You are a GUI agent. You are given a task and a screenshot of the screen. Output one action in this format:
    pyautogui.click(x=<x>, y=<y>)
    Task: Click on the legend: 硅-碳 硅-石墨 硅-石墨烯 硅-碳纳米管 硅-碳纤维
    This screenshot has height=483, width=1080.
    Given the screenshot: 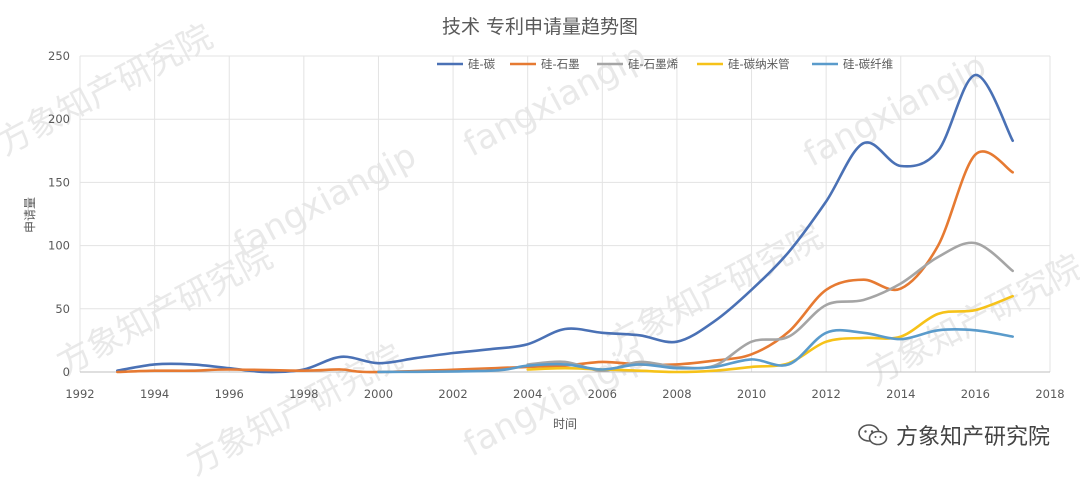 What is the action you would take?
    pyautogui.click(x=665, y=64)
    